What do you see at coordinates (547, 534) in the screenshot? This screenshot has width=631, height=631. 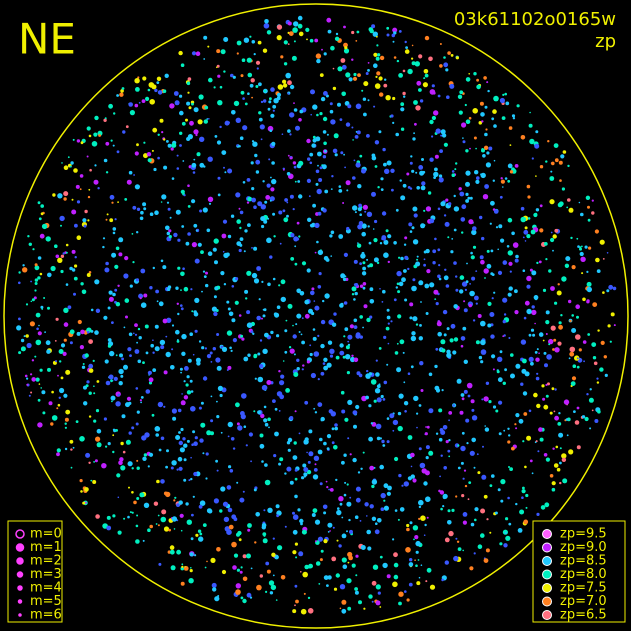 I see `zp-swatch` at bounding box center [547, 534].